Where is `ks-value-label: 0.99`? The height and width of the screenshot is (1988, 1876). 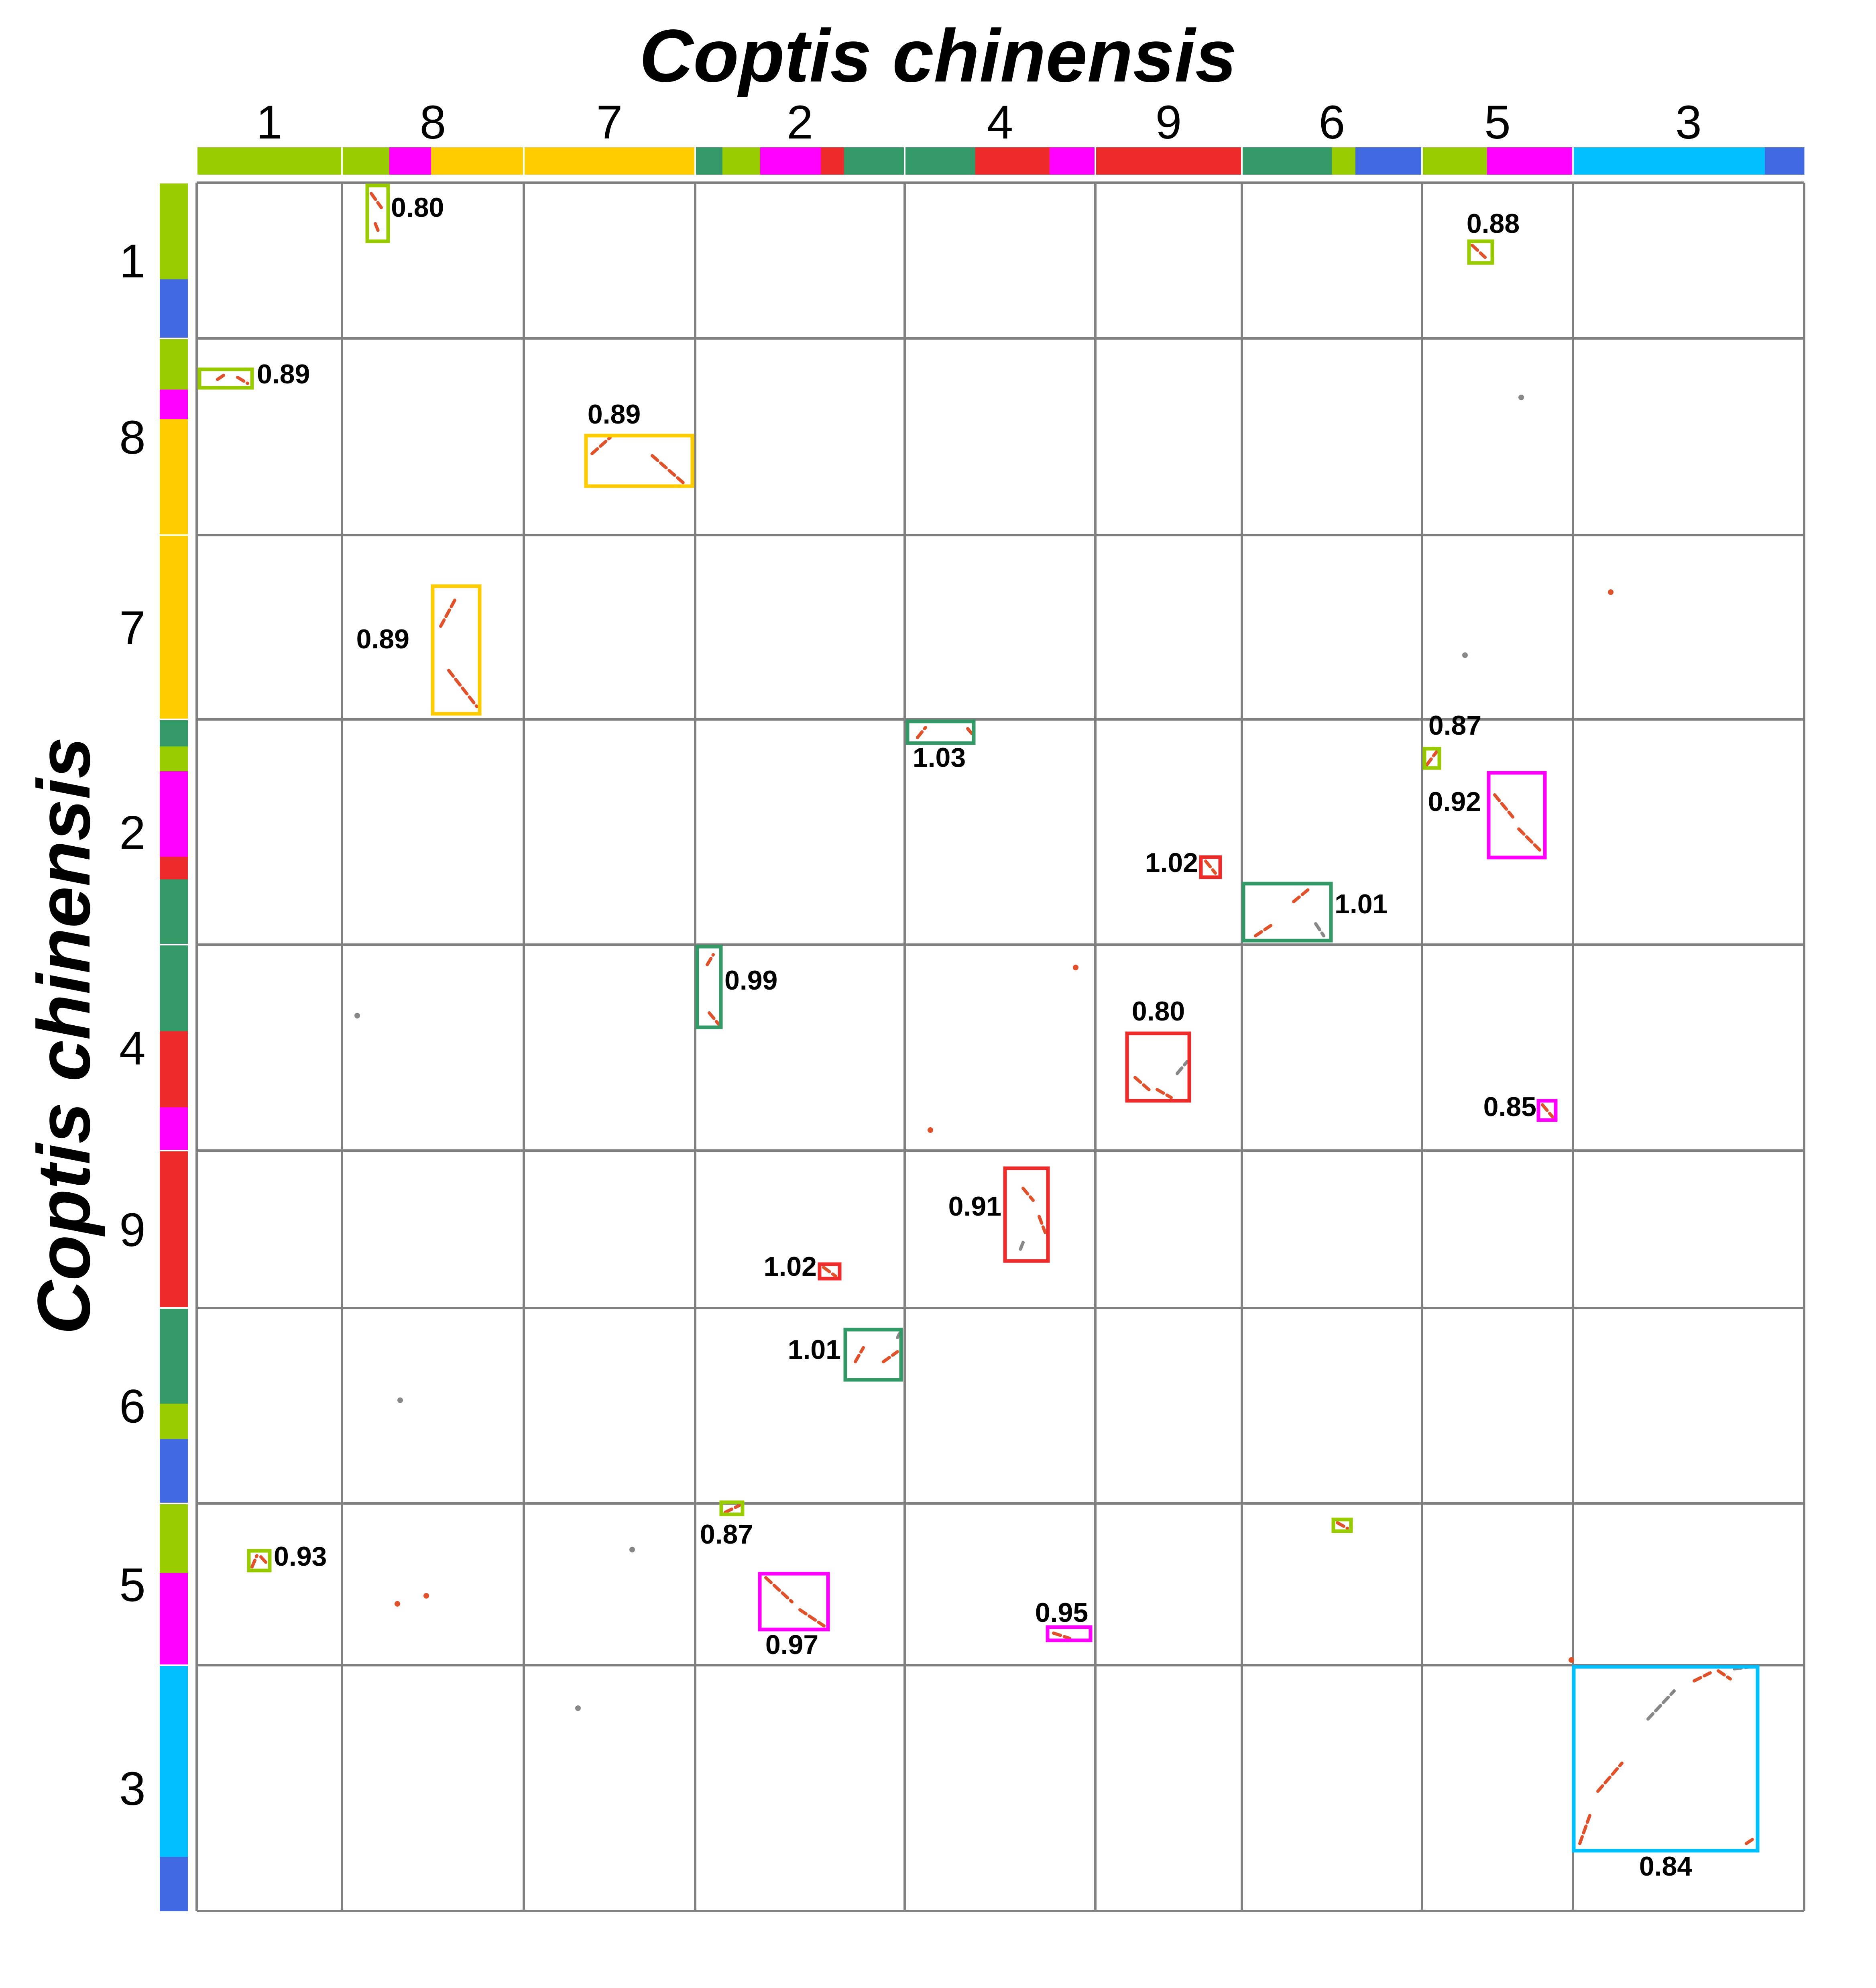 ks-value-label: 0.99 is located at coordinates (750, 980).